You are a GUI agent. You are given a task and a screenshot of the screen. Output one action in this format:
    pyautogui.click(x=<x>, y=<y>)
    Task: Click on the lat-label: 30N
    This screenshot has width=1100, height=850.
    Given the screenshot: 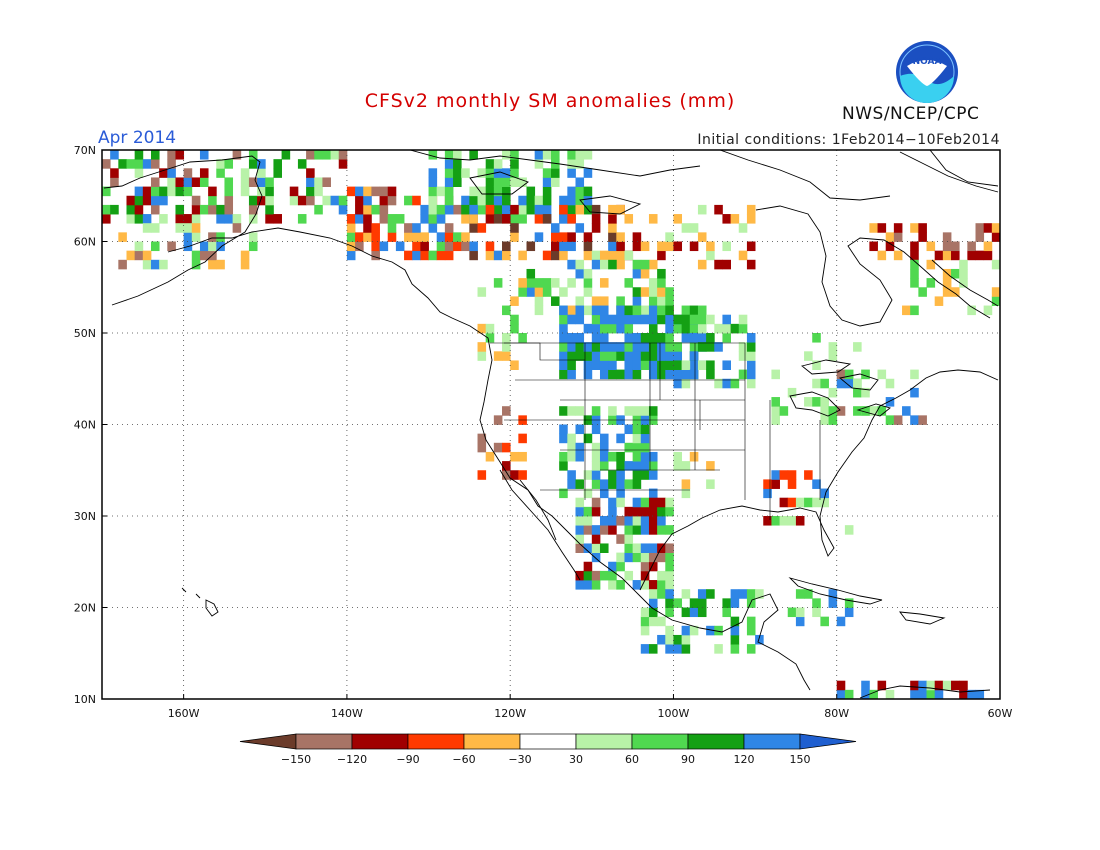 What is the action you would take?
    pyautogui.click(x=85, y=516)
    